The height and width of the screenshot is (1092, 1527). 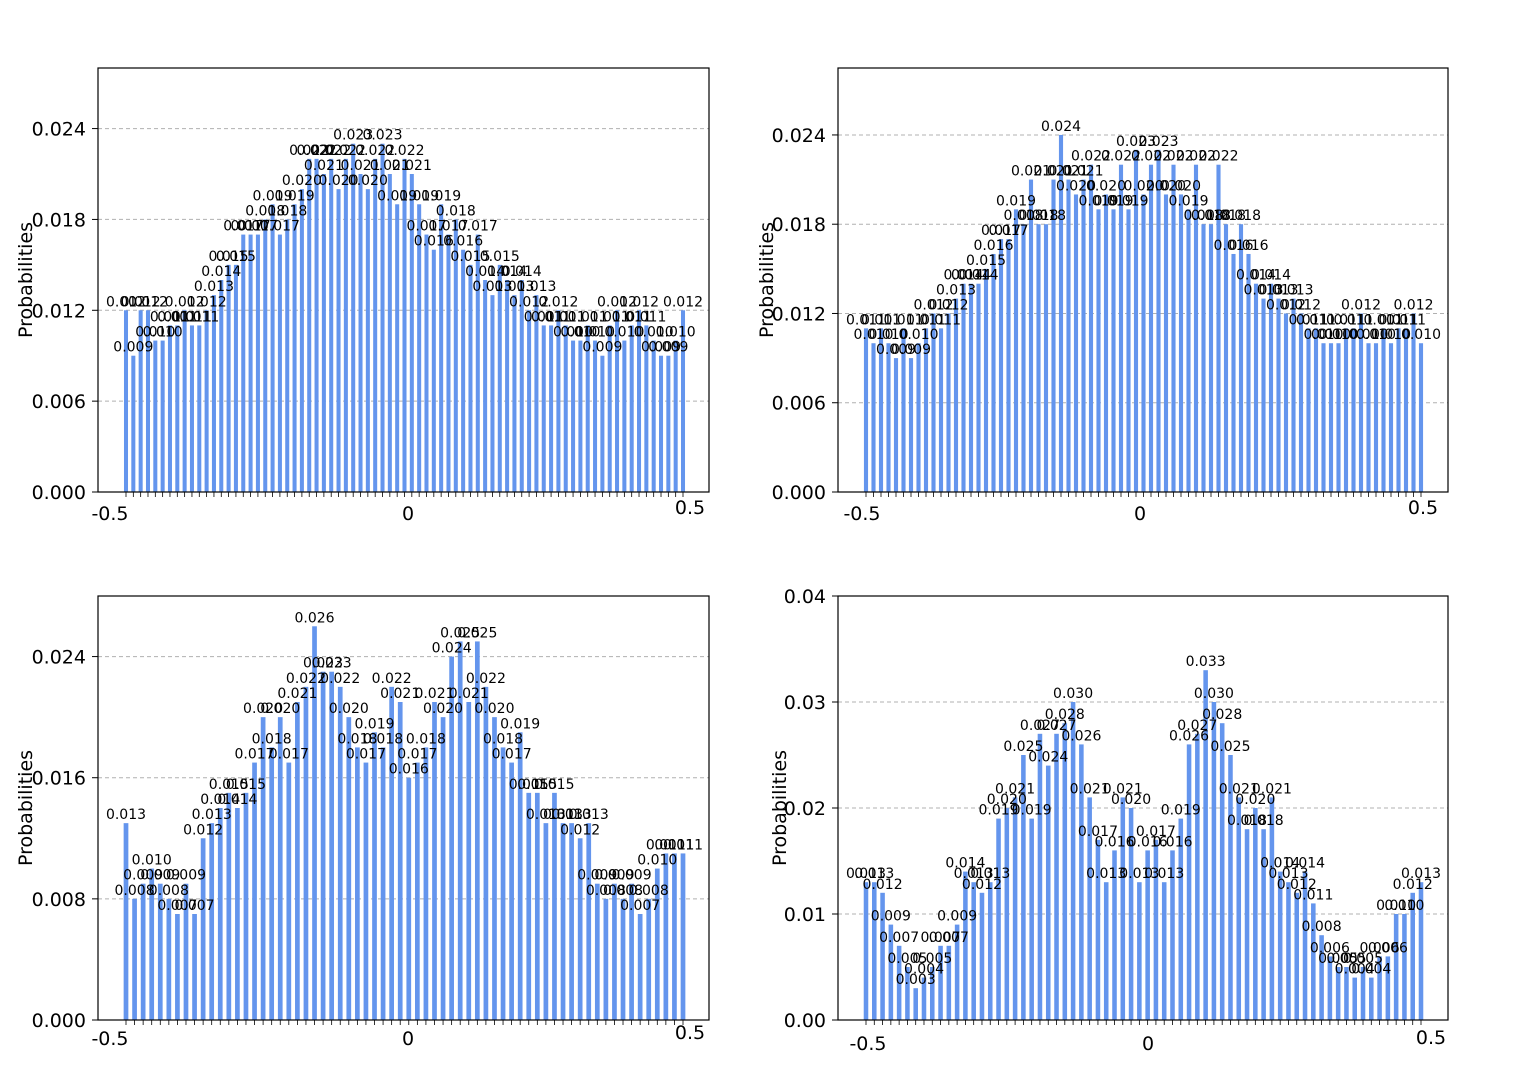 I want to click on bar-value-label: 0.013, so click(x=874, y=874).